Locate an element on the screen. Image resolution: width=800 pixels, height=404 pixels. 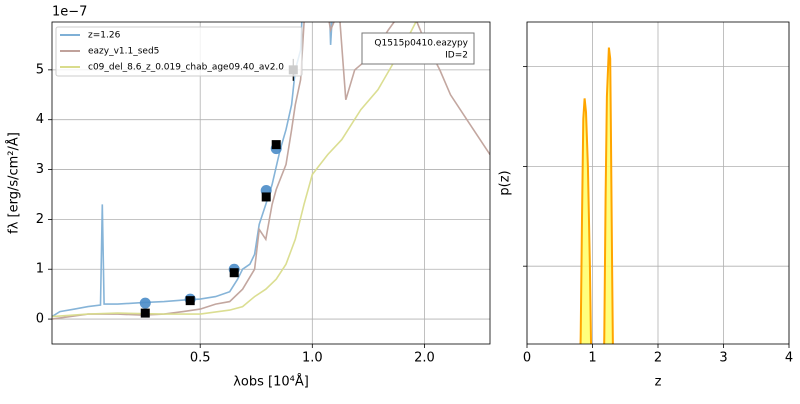
y-axis-label: fλ [erg/s/cm²/Å] is located at coordinates (14, 183).